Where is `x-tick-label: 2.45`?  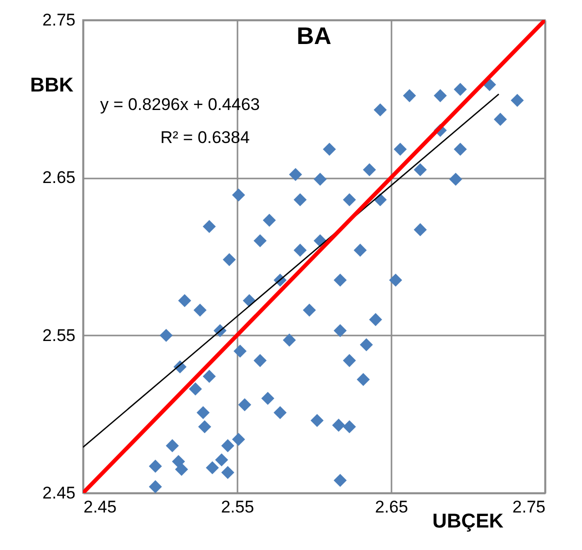
x-tick-label: 2.45 is located at coordinates (100, 507).